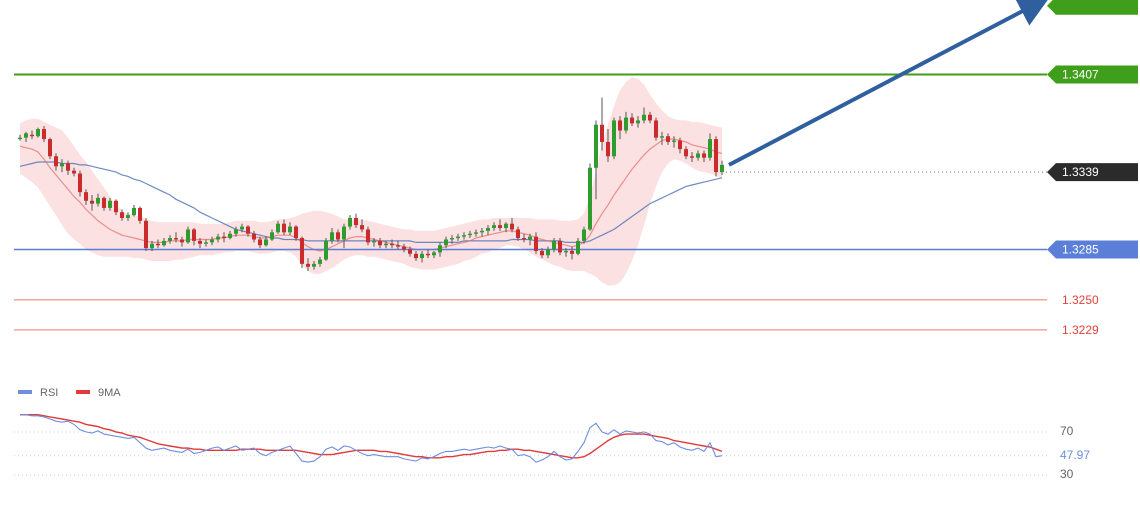 This screenshot has height=505, width=1140. I want to click on upper-badge, so click(1092, 7).